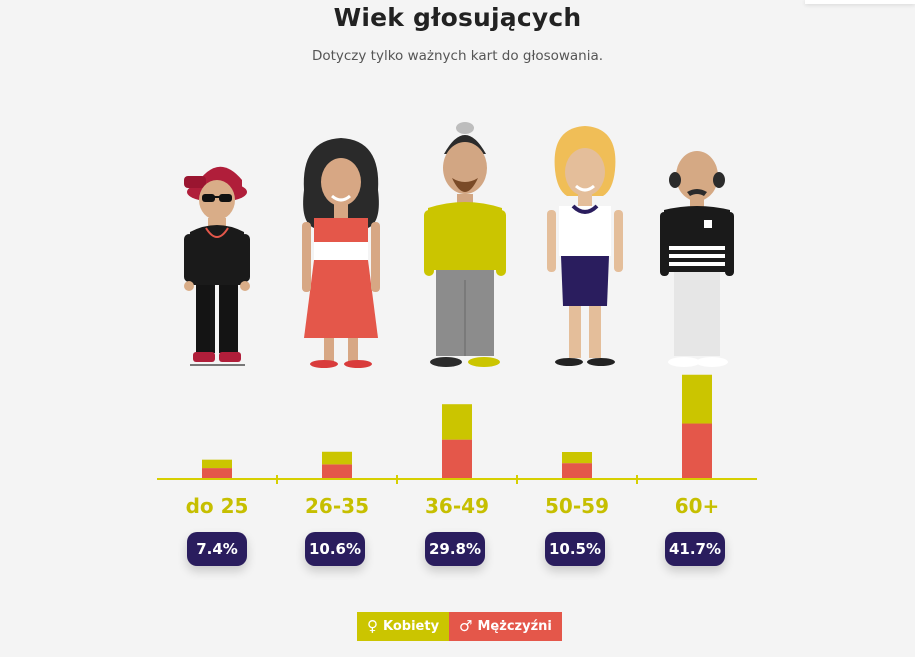 Image resolution: width=915 pixels, height=657 pixels. I want to click on stacked-bar-chart, so click(457, 429).